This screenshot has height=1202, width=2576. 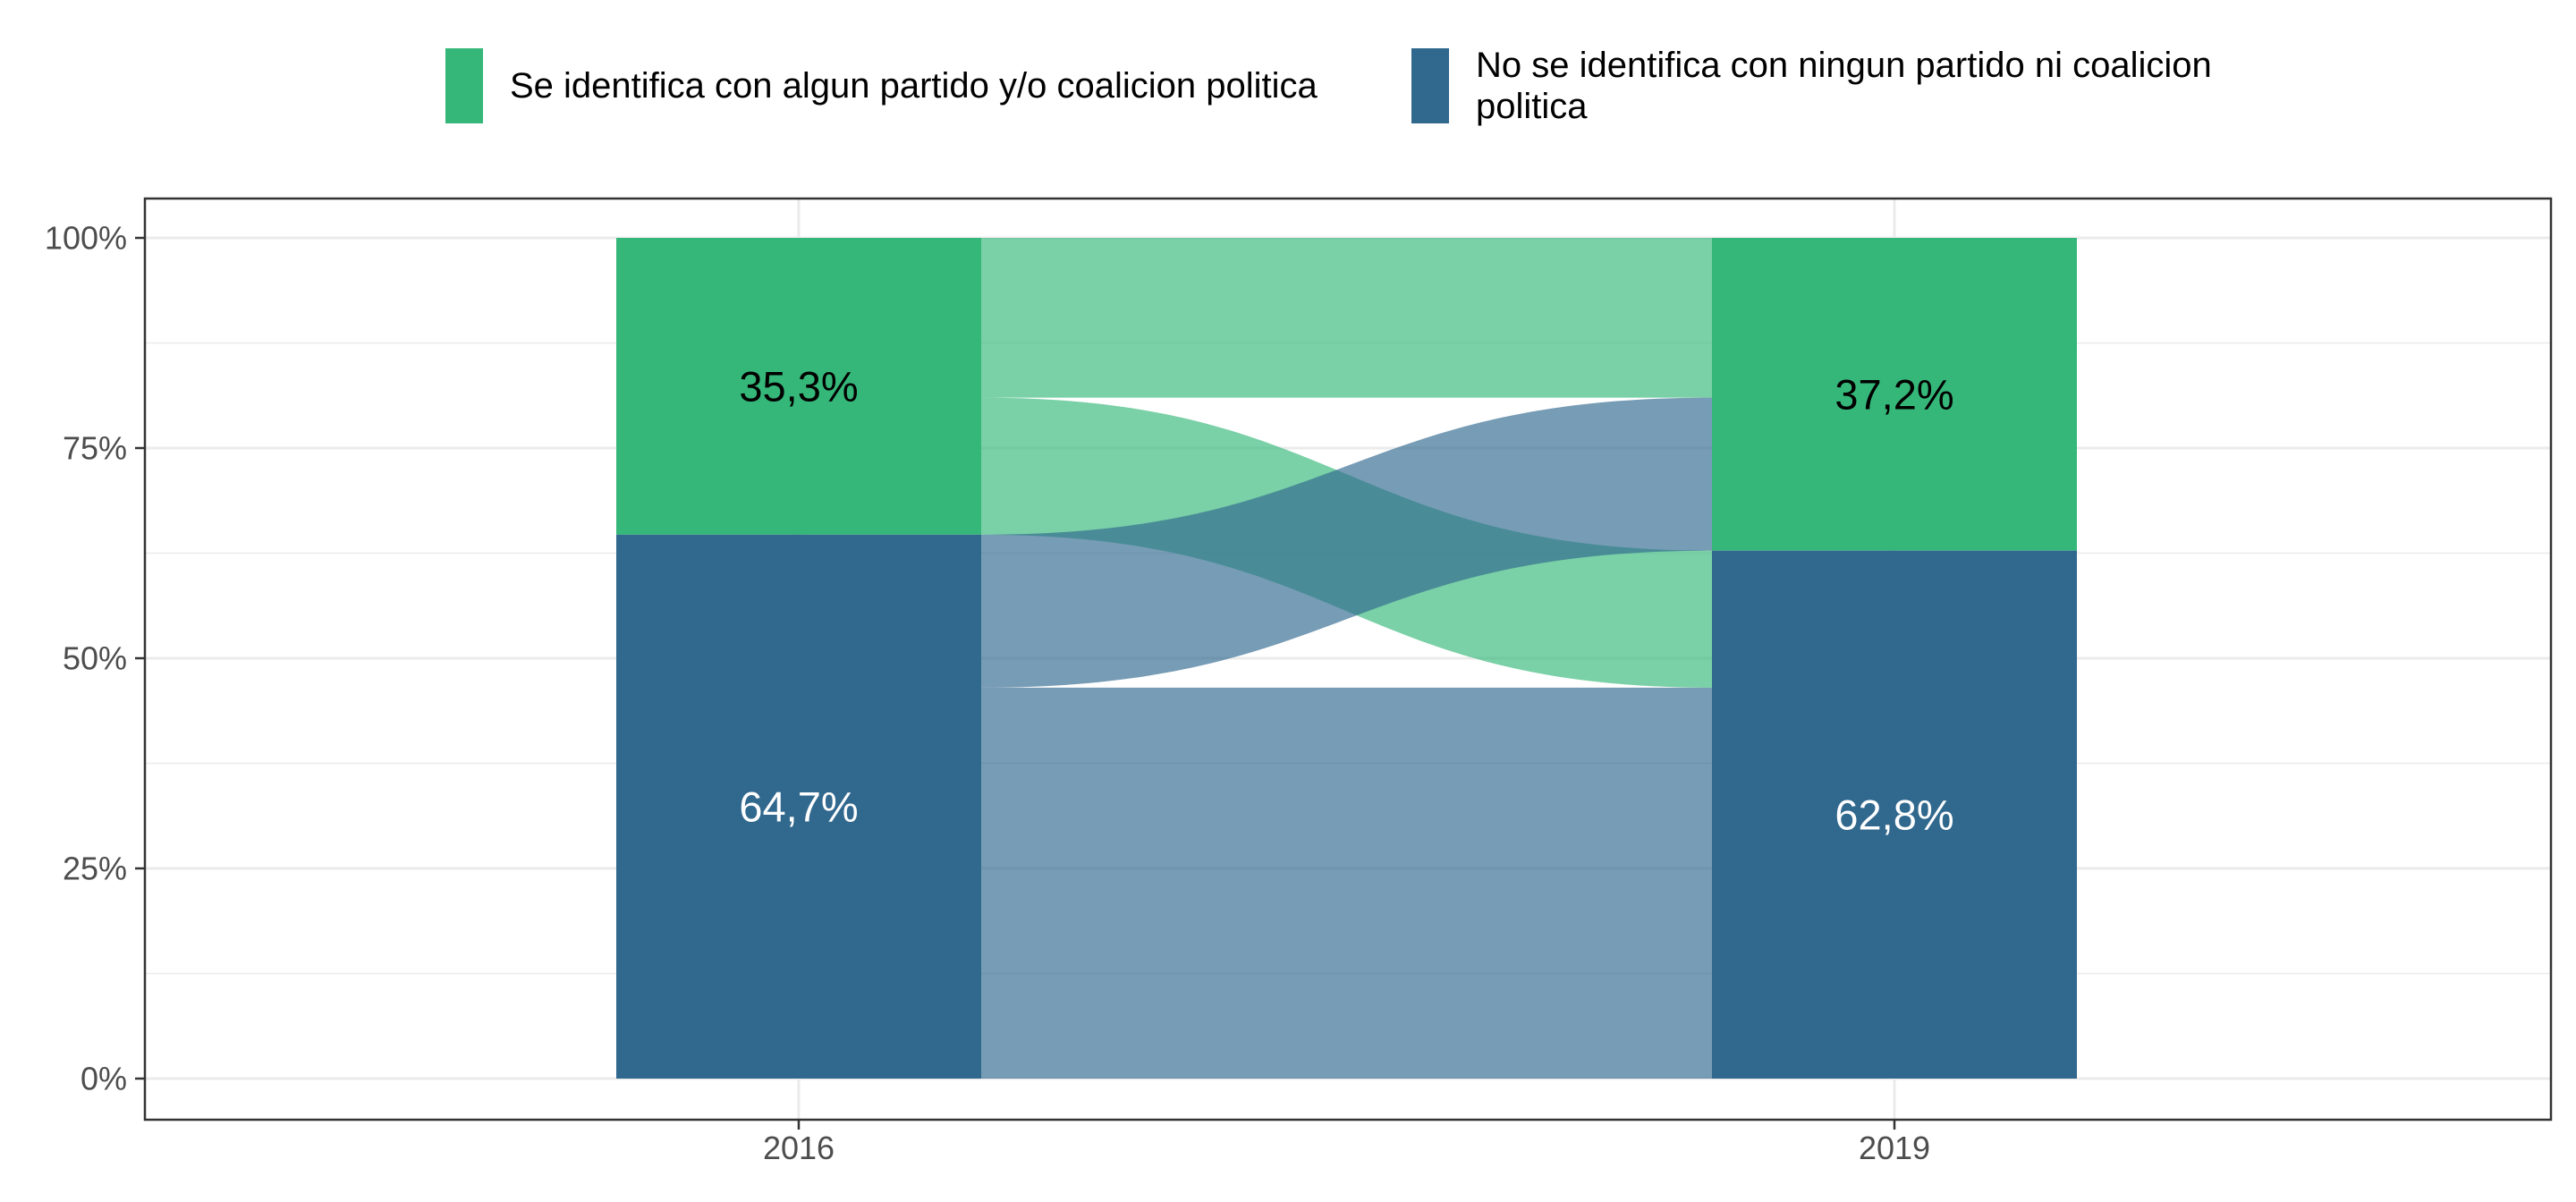 I want to click on data-label: 64,7%, so click(x=798, y=806).